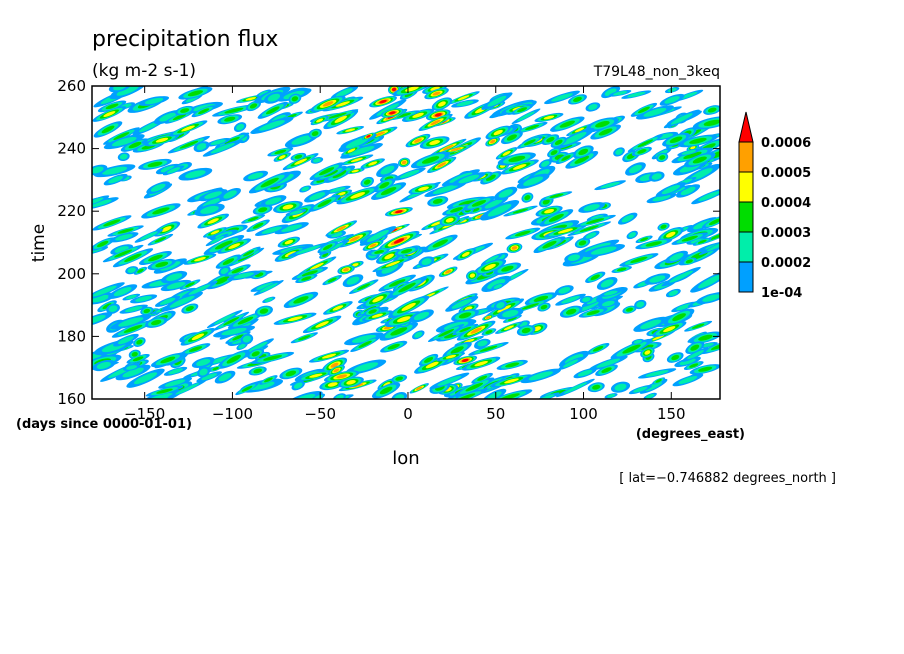 The width and height of the screenshot is (904, 654). Describe the element at coordinates (408, 414) in the screenshot. I see `x-tick-label: 0` at that location.